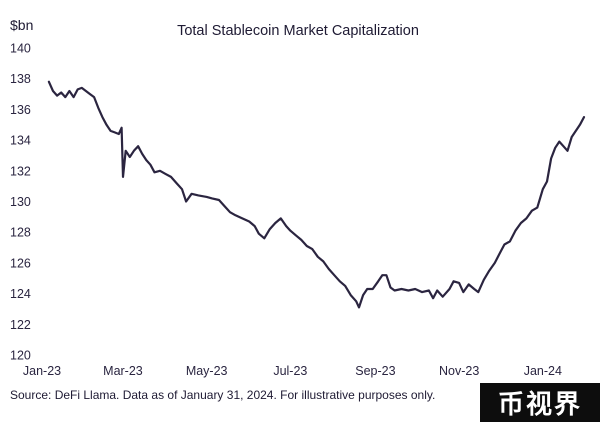 The height and width of the screenshot is (422, 600). Describe the element at coordinates (20, 294) in the screenshot. I see `y-tick-label: 124` at that location.